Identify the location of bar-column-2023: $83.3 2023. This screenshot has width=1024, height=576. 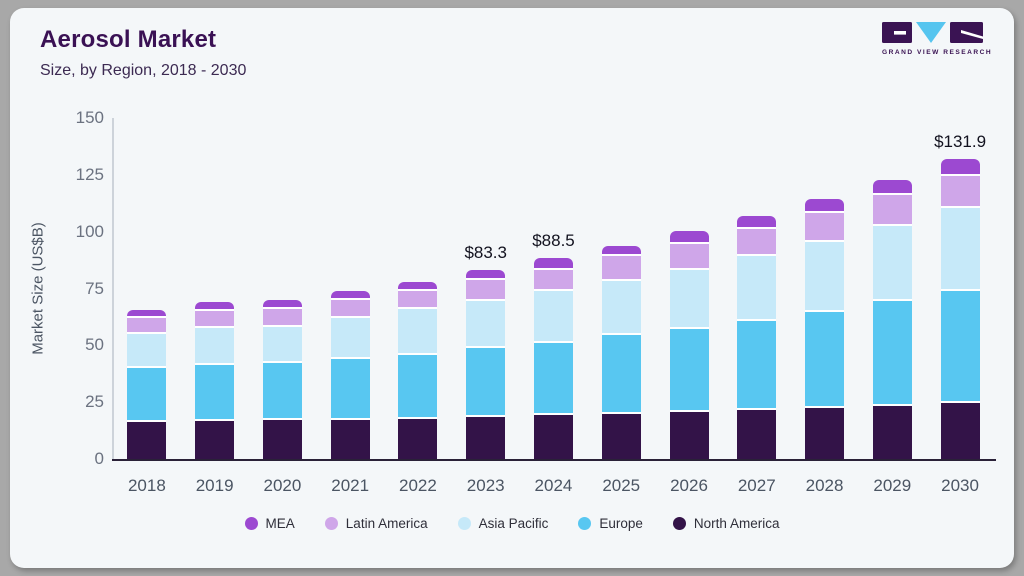
(486, 306).